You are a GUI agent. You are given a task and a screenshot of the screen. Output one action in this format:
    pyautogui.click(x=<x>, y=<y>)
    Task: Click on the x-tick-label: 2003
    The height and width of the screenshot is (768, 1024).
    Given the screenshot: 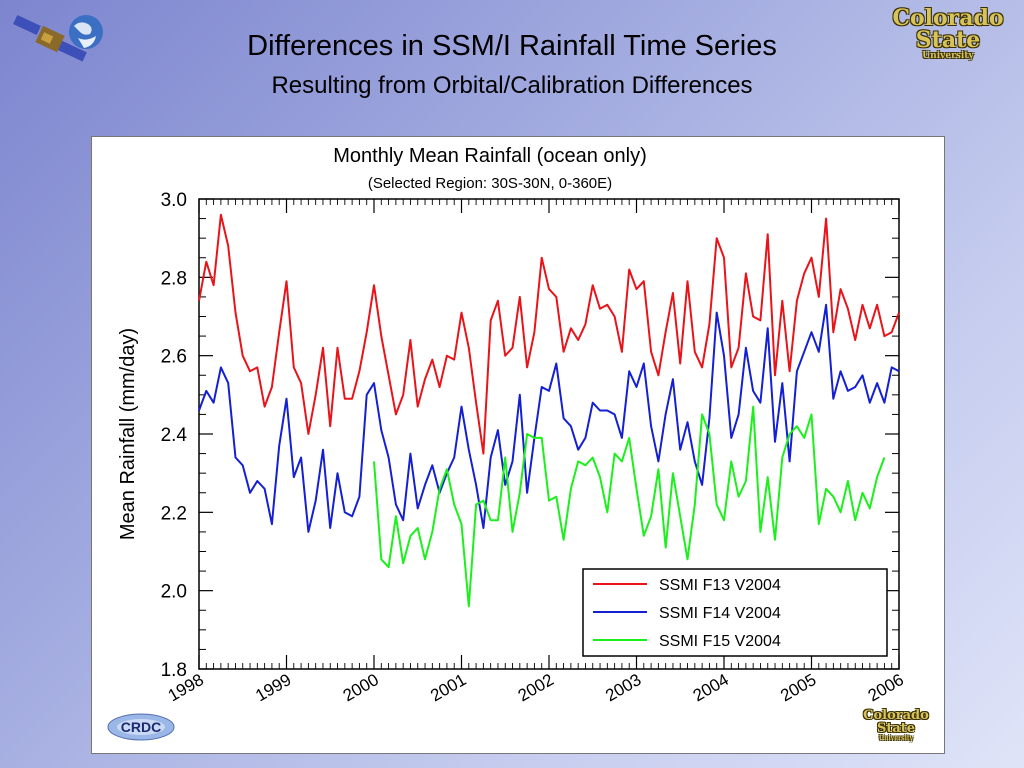 What is the action you would take?
    pyautogui.click(x=623, y=687)
    